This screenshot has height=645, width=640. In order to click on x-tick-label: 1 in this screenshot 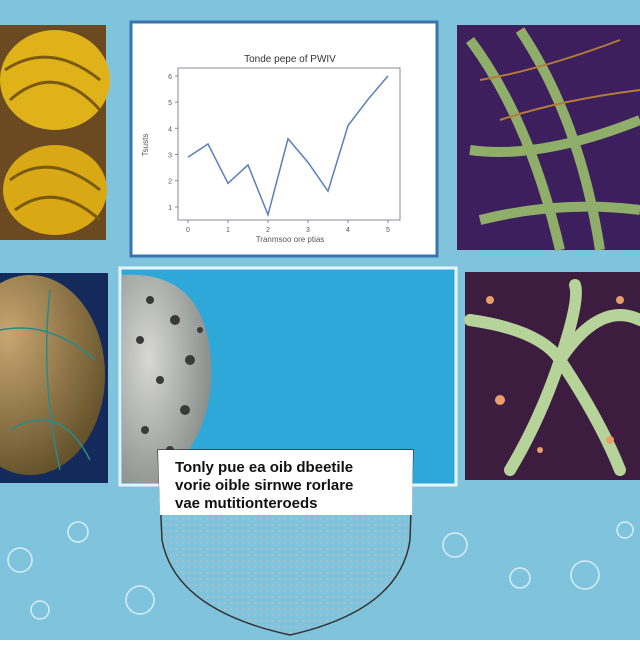, I will do `click(228, 230)`.